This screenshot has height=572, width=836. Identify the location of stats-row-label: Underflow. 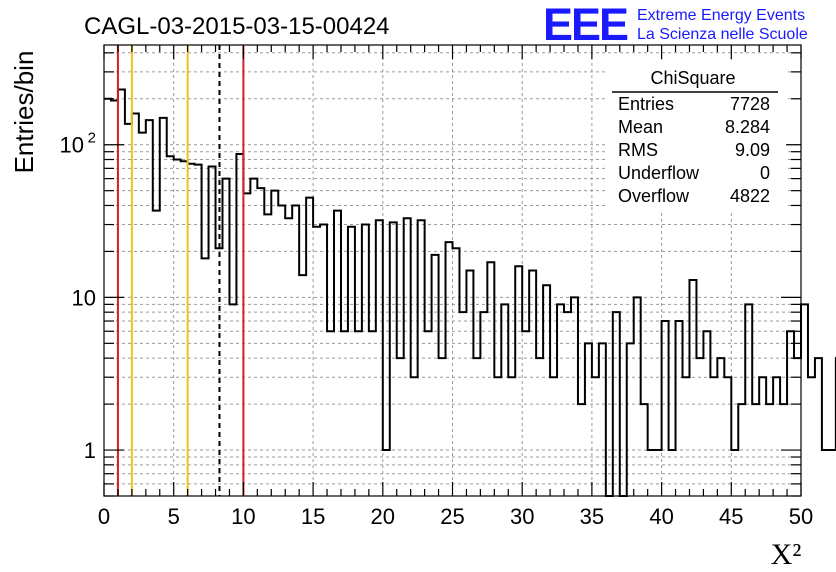
(659, 173).